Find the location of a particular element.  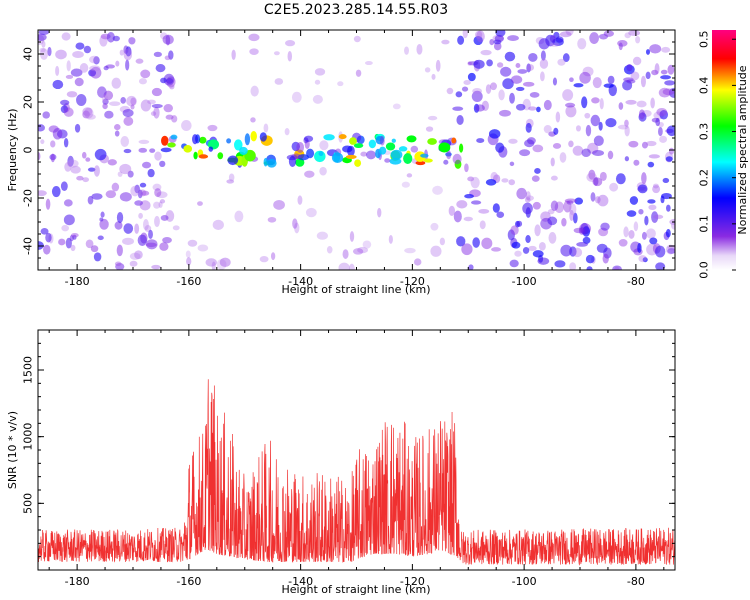

y-tick-label: 500 is located at coordinates (28, 503).